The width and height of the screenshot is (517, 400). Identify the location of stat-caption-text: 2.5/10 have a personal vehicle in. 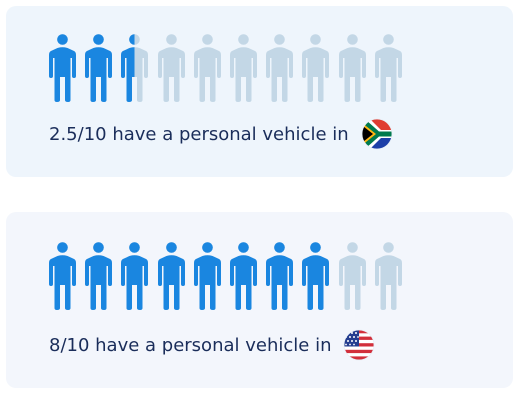
(199, 134).